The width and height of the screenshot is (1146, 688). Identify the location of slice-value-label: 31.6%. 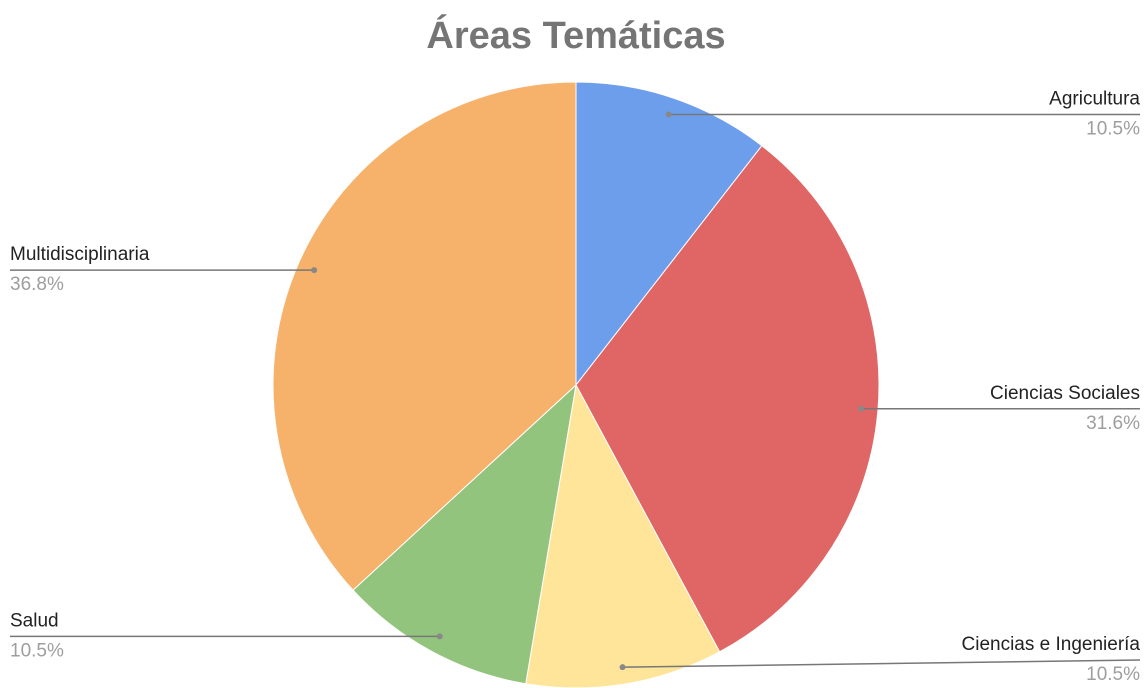
(1113, 423).